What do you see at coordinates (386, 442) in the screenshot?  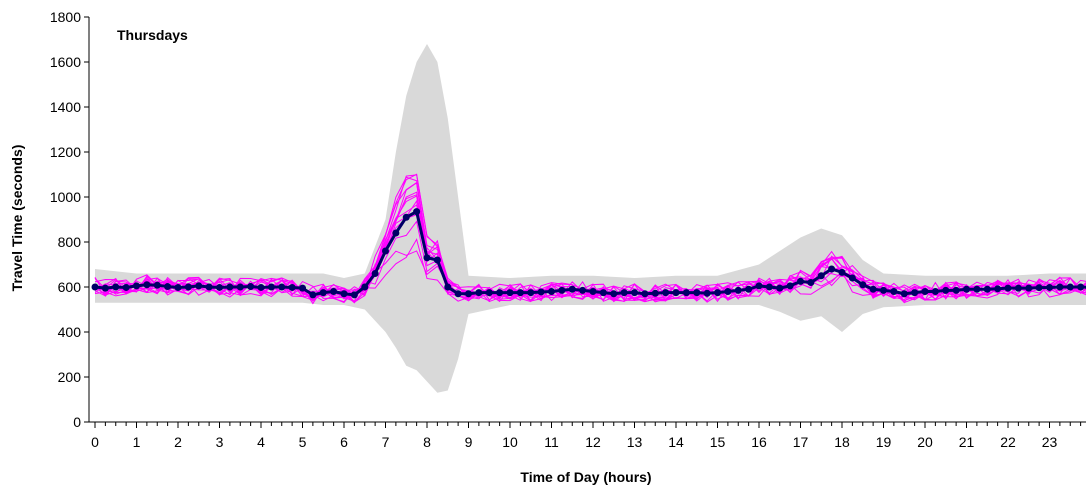 I see `x-tick-label: 7` at bounding box center [386, 442].